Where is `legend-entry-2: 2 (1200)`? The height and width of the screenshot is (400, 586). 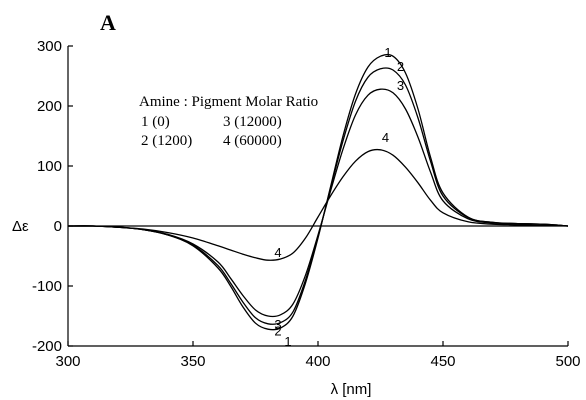 legend-entry-2: 2 (1200) is located at coordinates (166, 141).